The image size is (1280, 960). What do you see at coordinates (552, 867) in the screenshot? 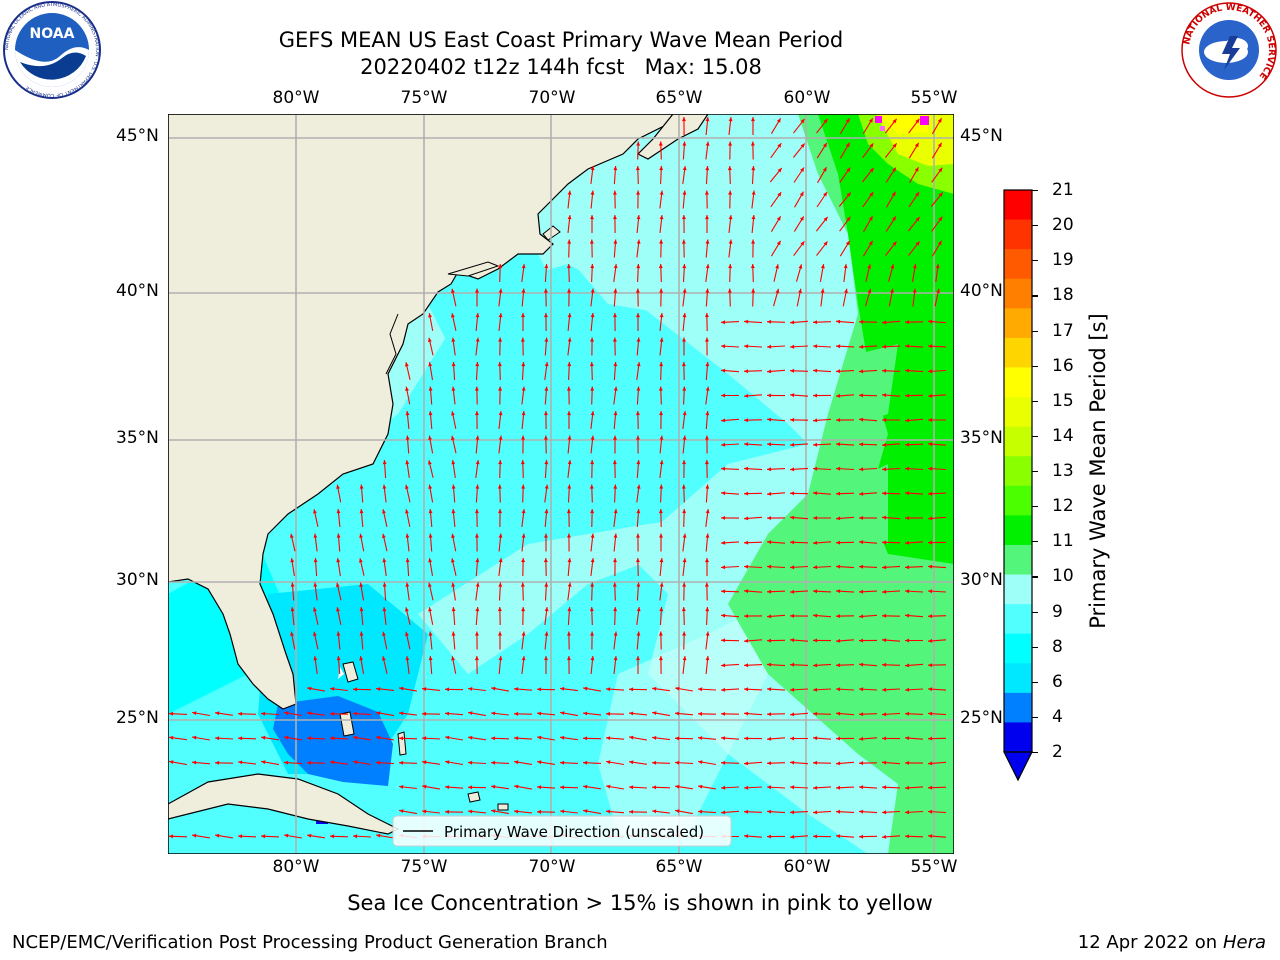
I see `lon-label-bottom-70w: 70°W` at bounding box center [552, 867].